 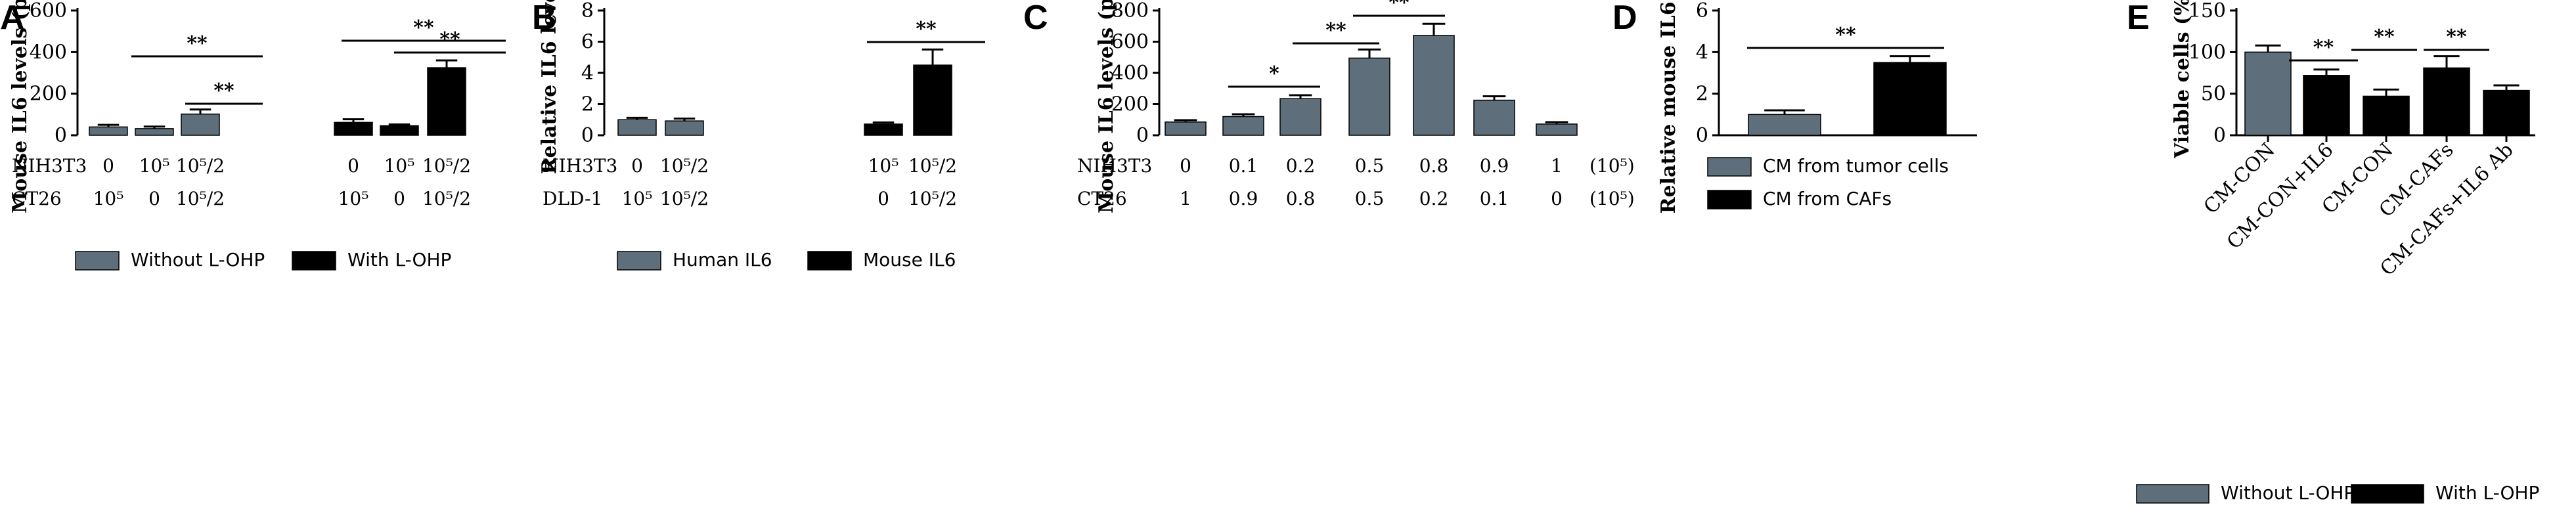 I want to click on y-tick-label: 50, so click(x=2213, y=94).